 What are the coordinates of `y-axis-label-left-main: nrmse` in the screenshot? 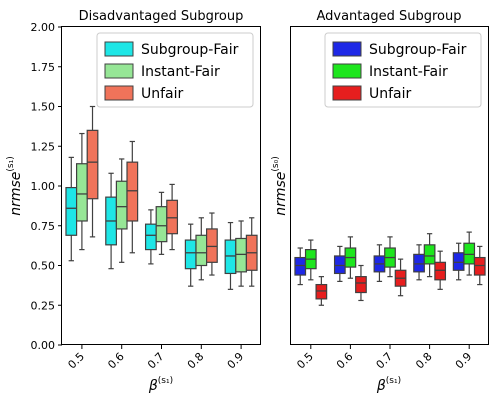 It's located at (16, 194).